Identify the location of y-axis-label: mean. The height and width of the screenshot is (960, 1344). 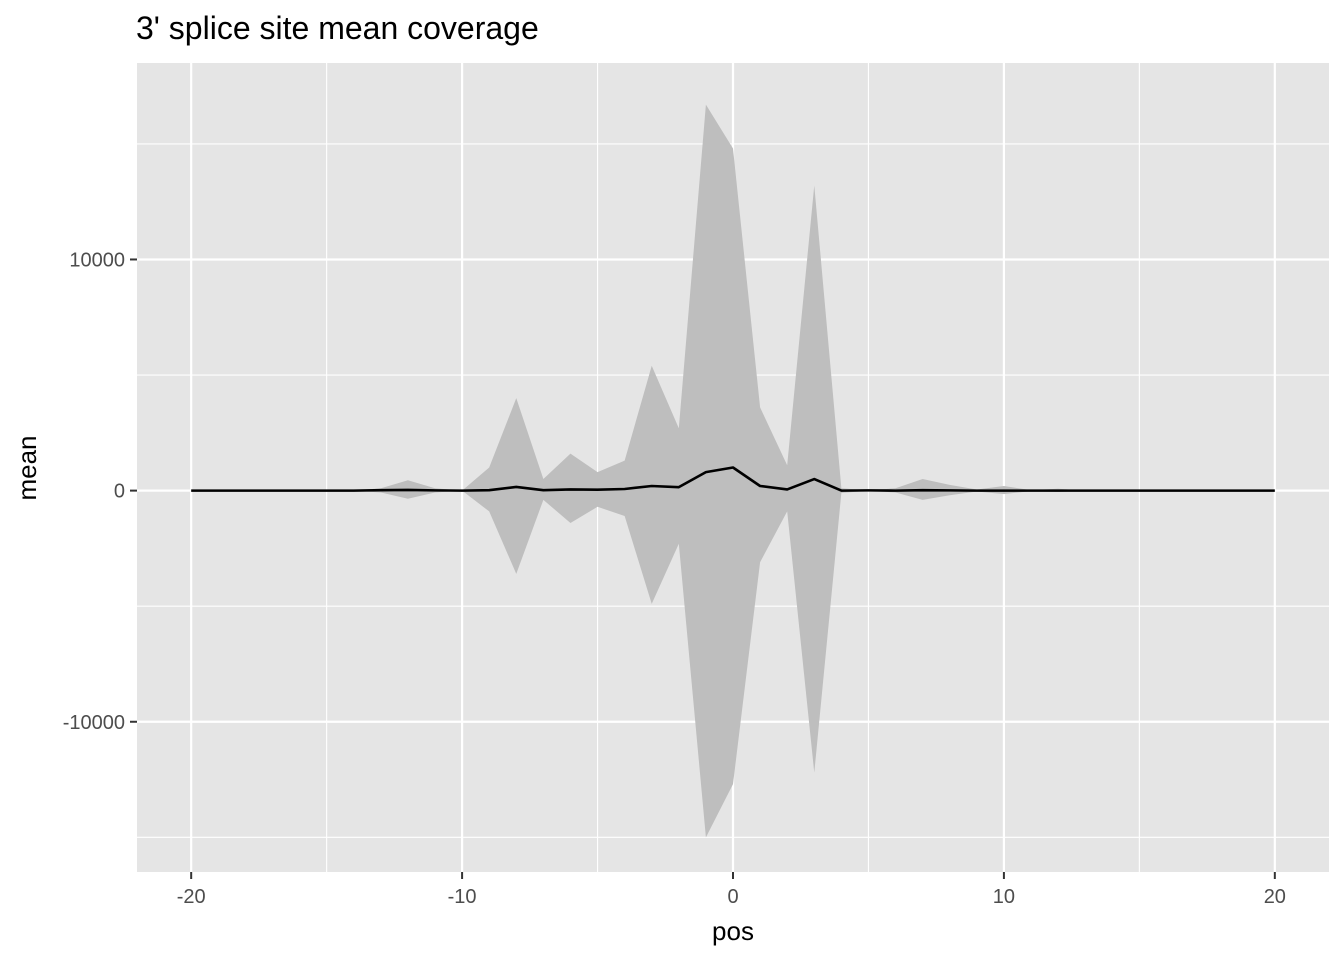
(27, 467).